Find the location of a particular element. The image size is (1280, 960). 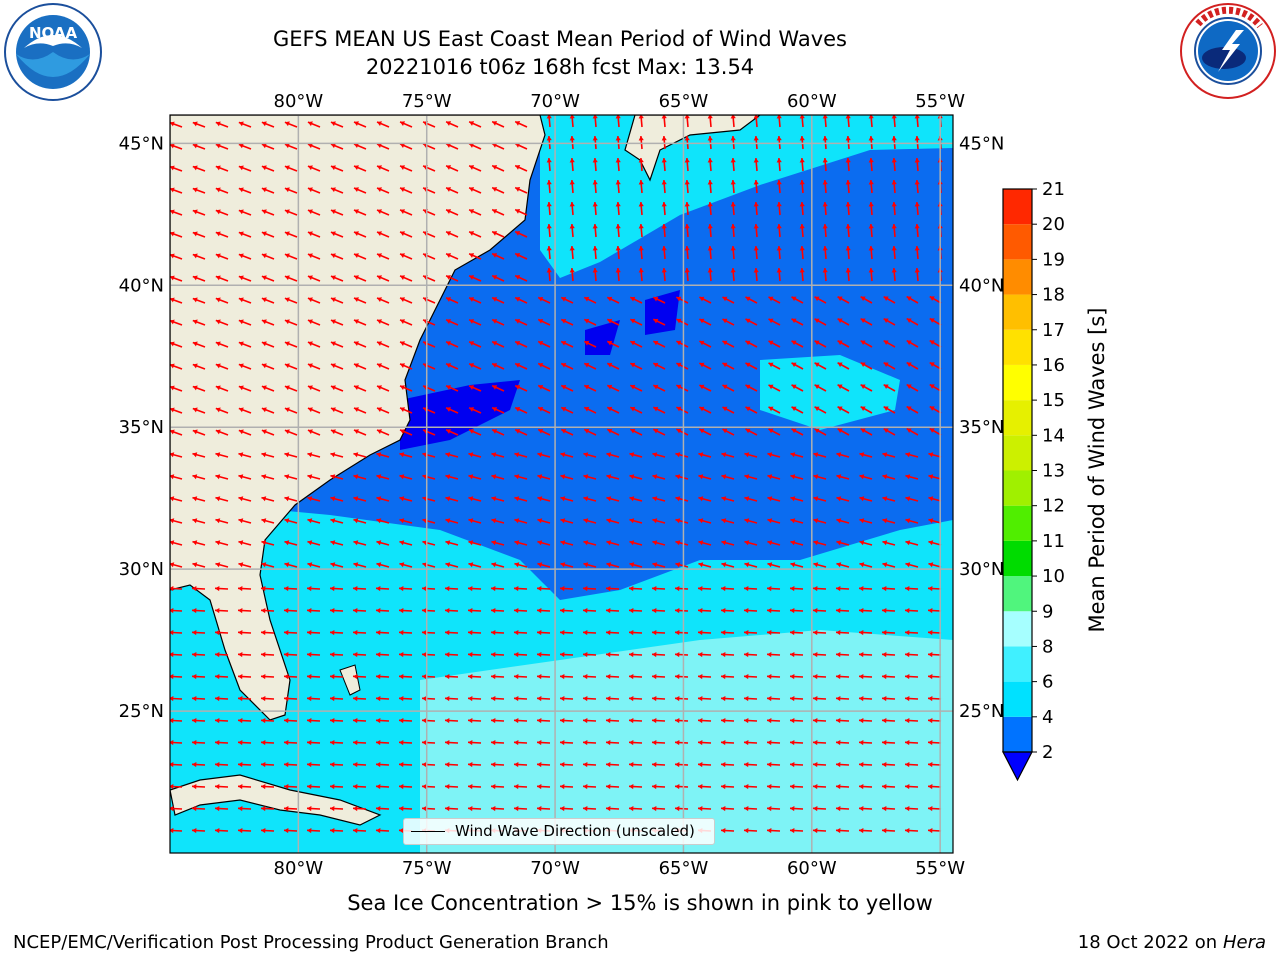

colorbar-tick-label: 9 is located at coordinates (1047, 611).